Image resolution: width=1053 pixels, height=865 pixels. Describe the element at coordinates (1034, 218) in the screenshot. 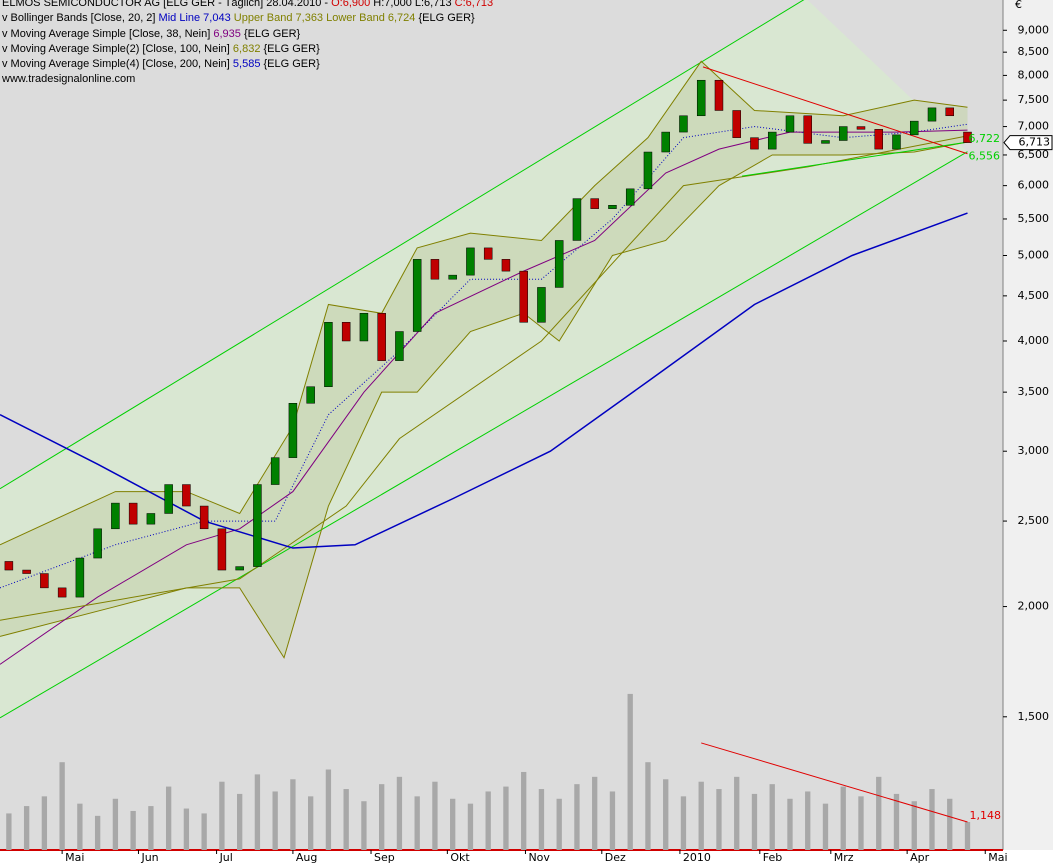

I see `y-tick-label: 5,500` at that location.